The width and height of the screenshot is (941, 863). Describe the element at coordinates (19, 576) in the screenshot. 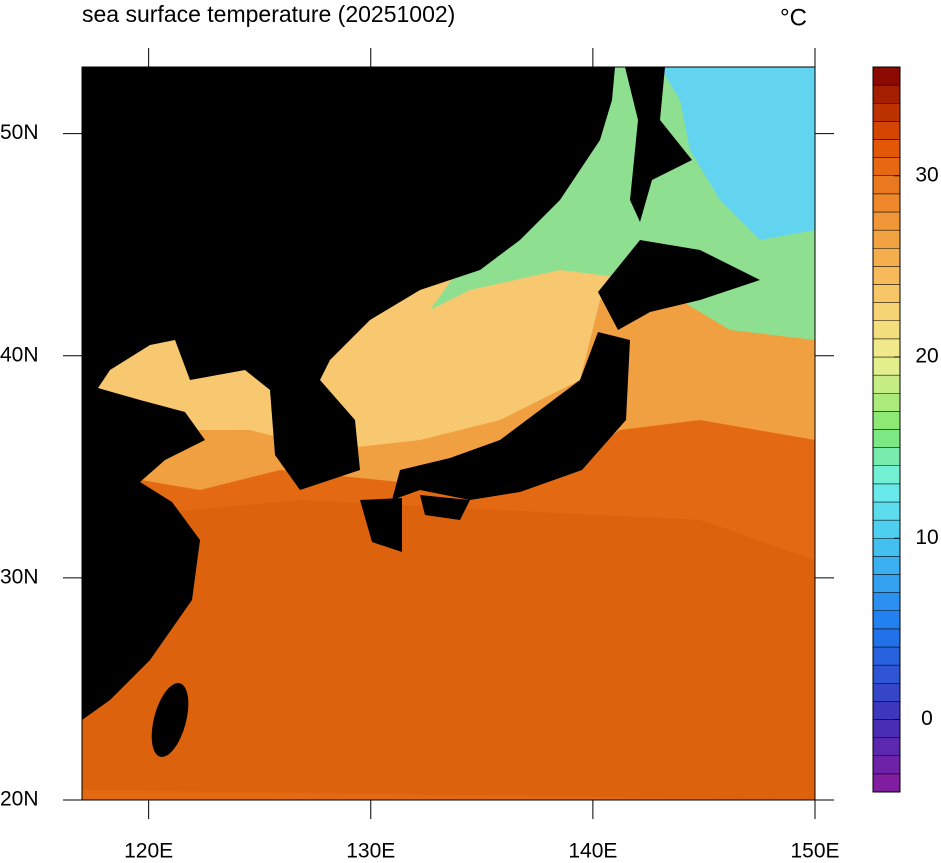

I see `lat-tick-label: 30N` at that location.